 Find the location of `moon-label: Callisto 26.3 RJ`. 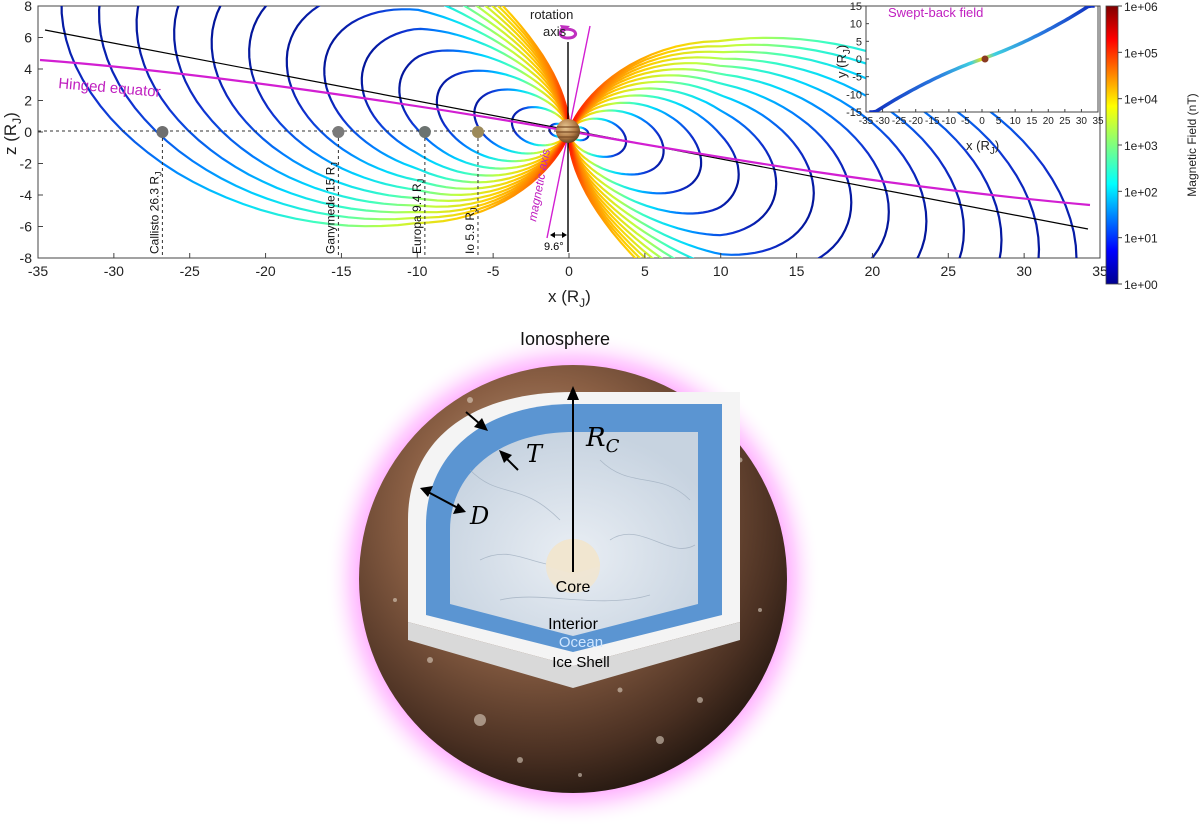

moon-label: Callisto 26.3 RJ is located at coordinates (155, 212).